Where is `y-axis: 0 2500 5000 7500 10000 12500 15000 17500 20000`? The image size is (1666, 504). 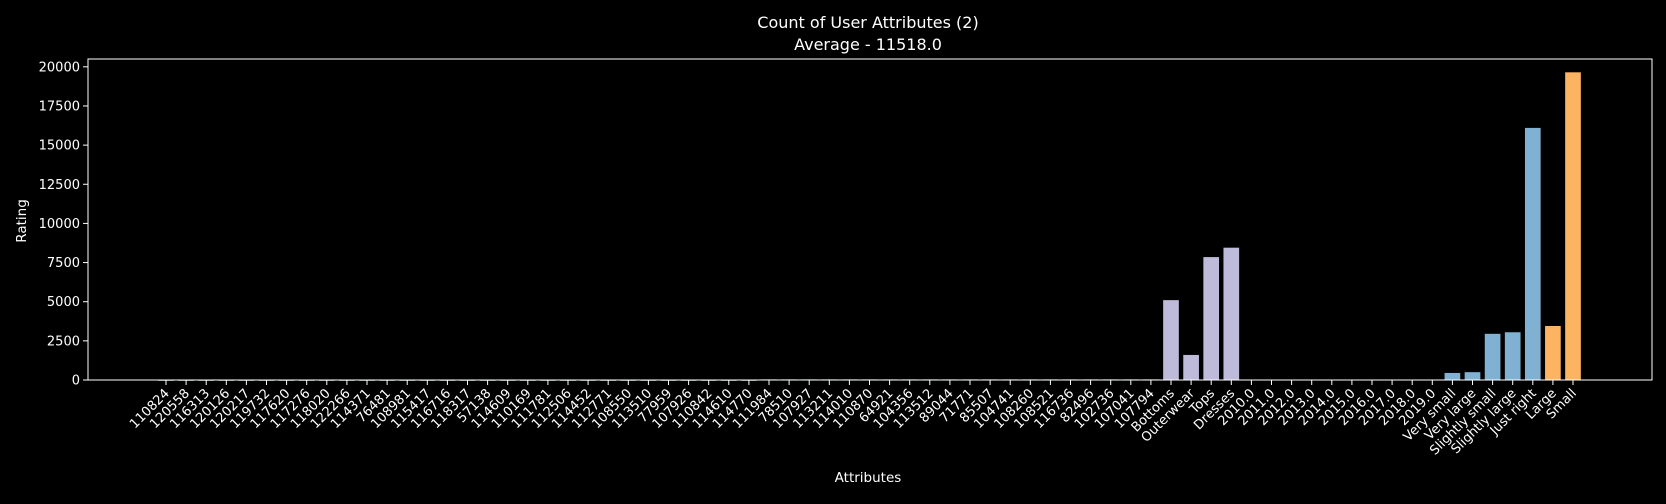 y-axis: 0 2500 5000 7500 10000 12500 15000 17500 20000 is located at coordinates (63, 224).